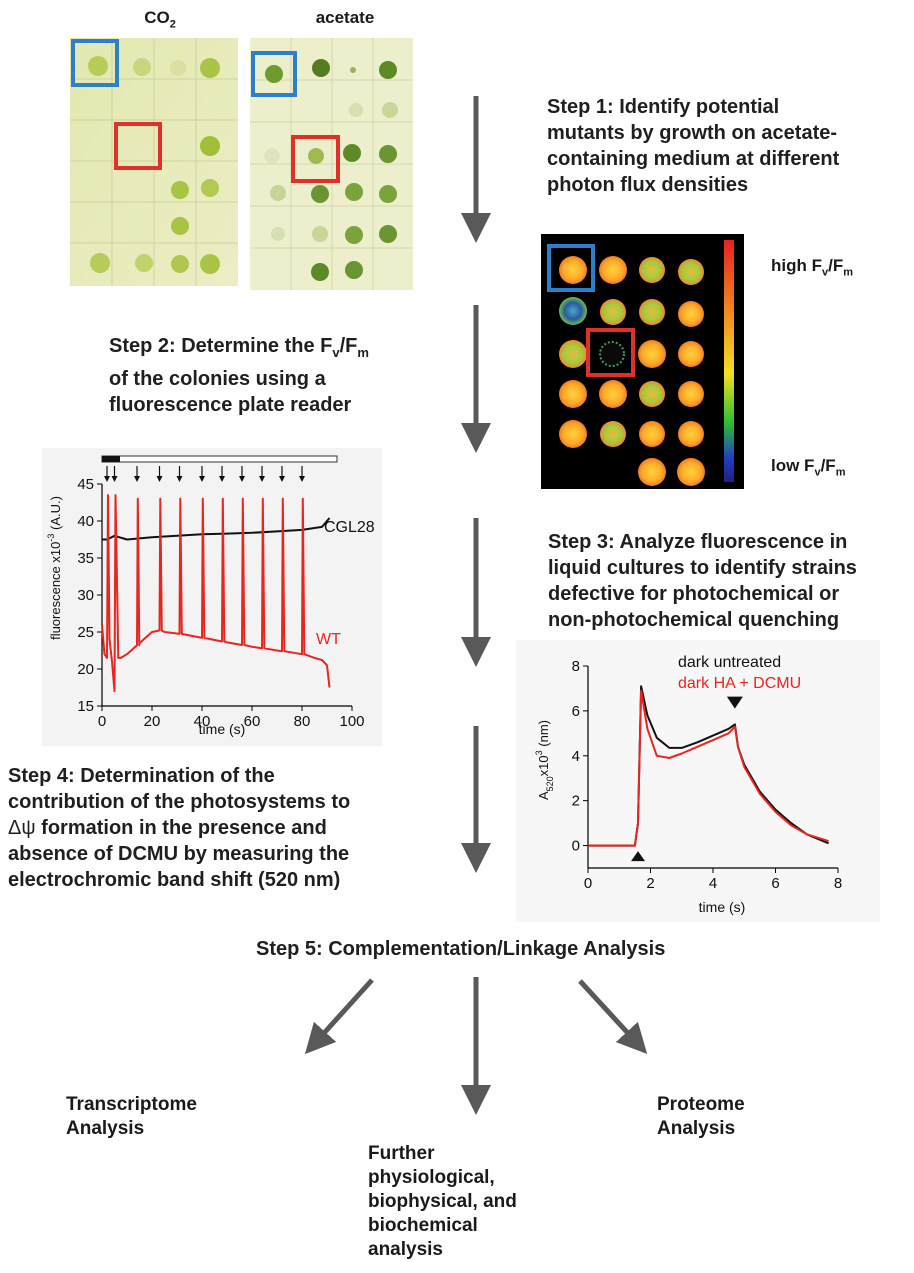 The image size is (914, 1273). I want to click on y-tick-label: 45, so click(85, 484).